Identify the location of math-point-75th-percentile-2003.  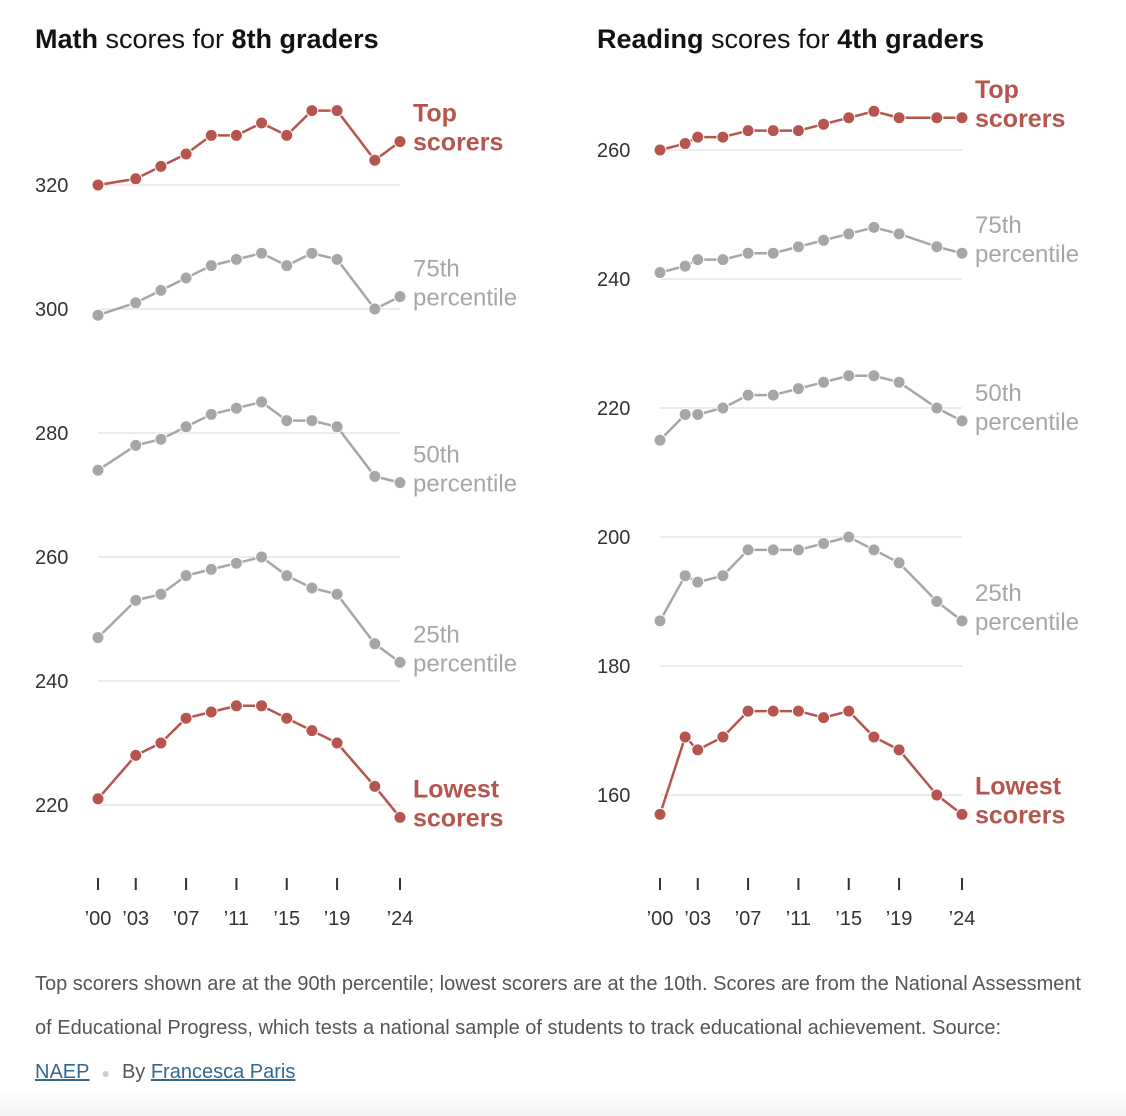
(136, 303).